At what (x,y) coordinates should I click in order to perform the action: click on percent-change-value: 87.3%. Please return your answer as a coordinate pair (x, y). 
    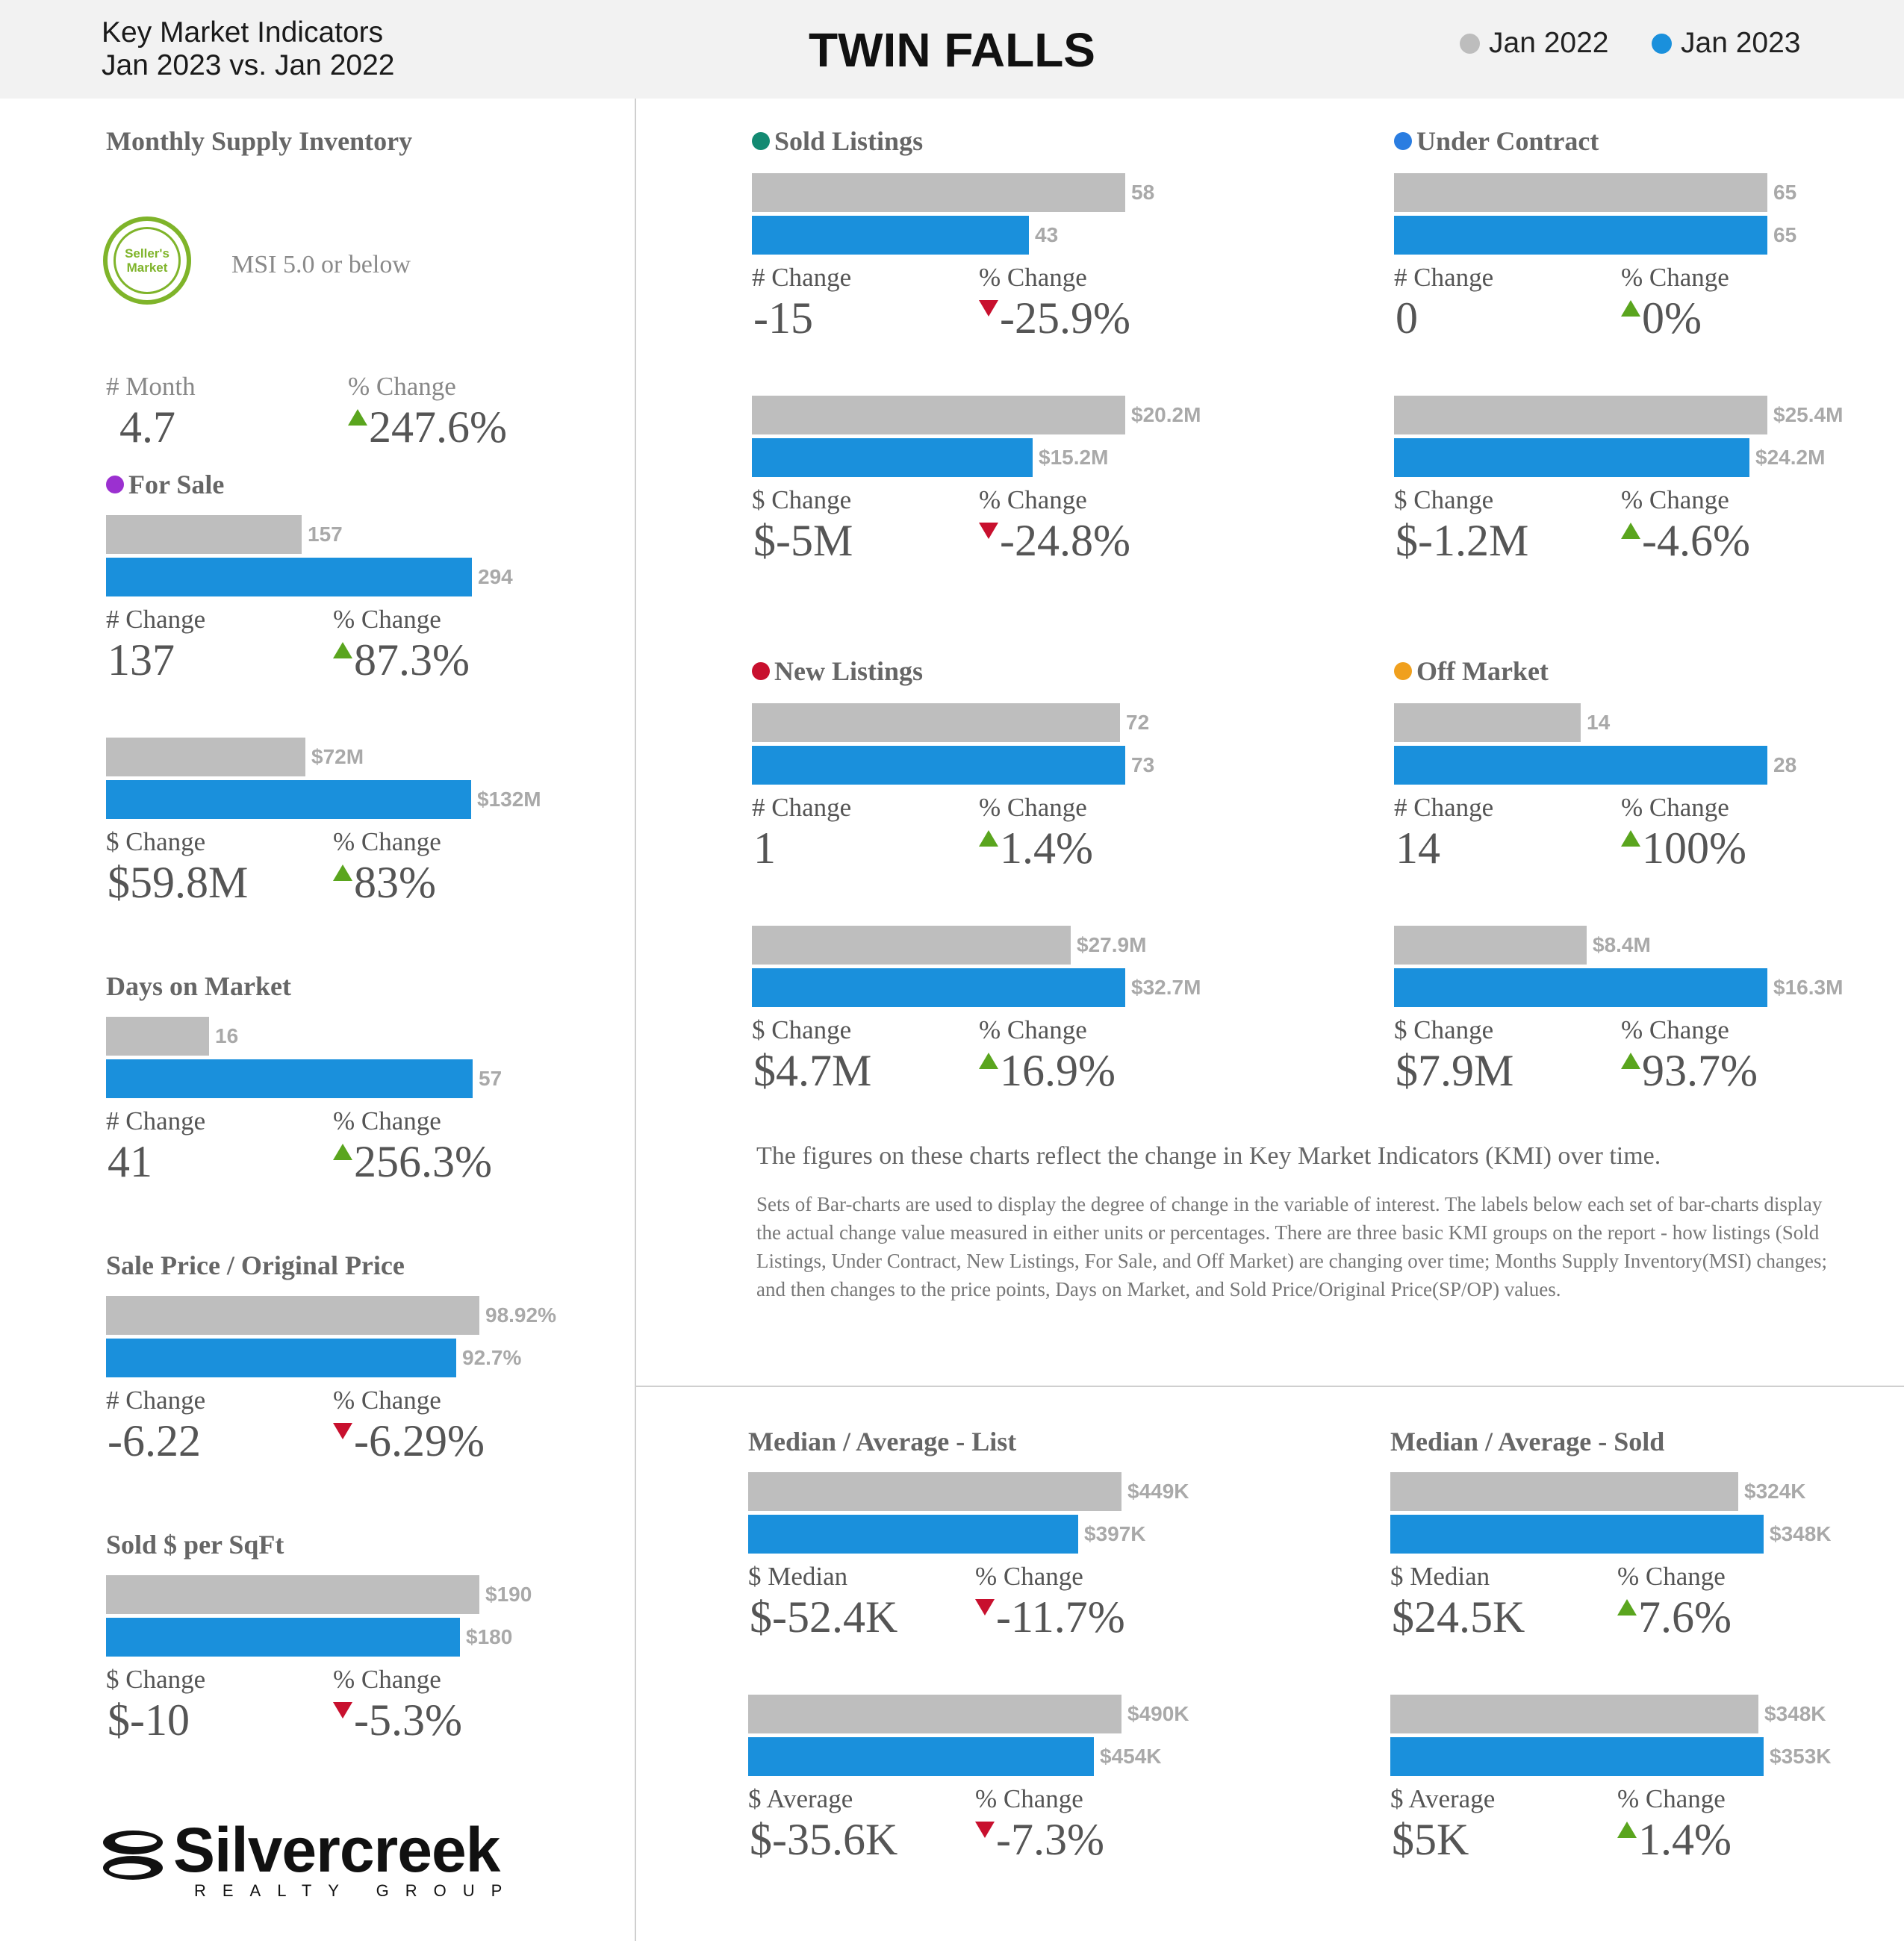
    Looking at the image, I should click on (401, 660).